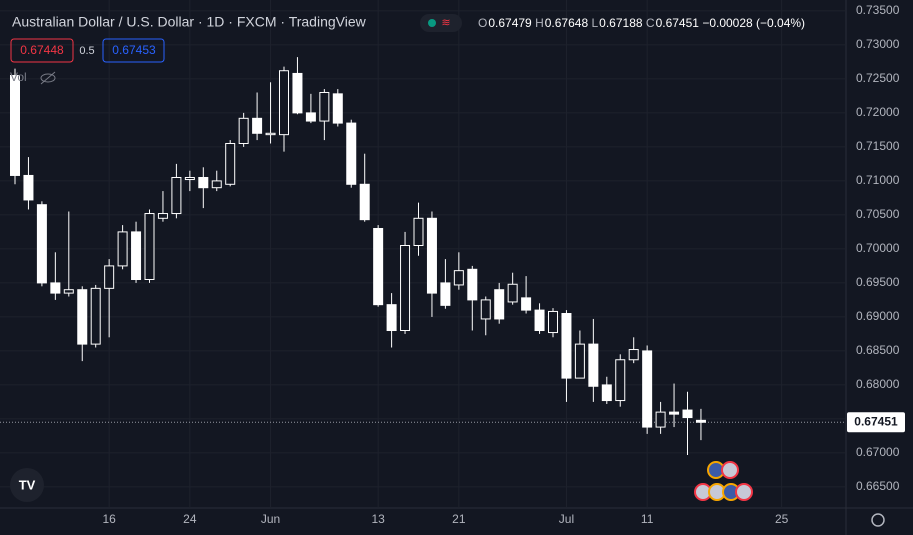  Describe the element at coordinates (753, 23) in the screenshot. I see `change: −0.00028 (−0.04%)` at that location.